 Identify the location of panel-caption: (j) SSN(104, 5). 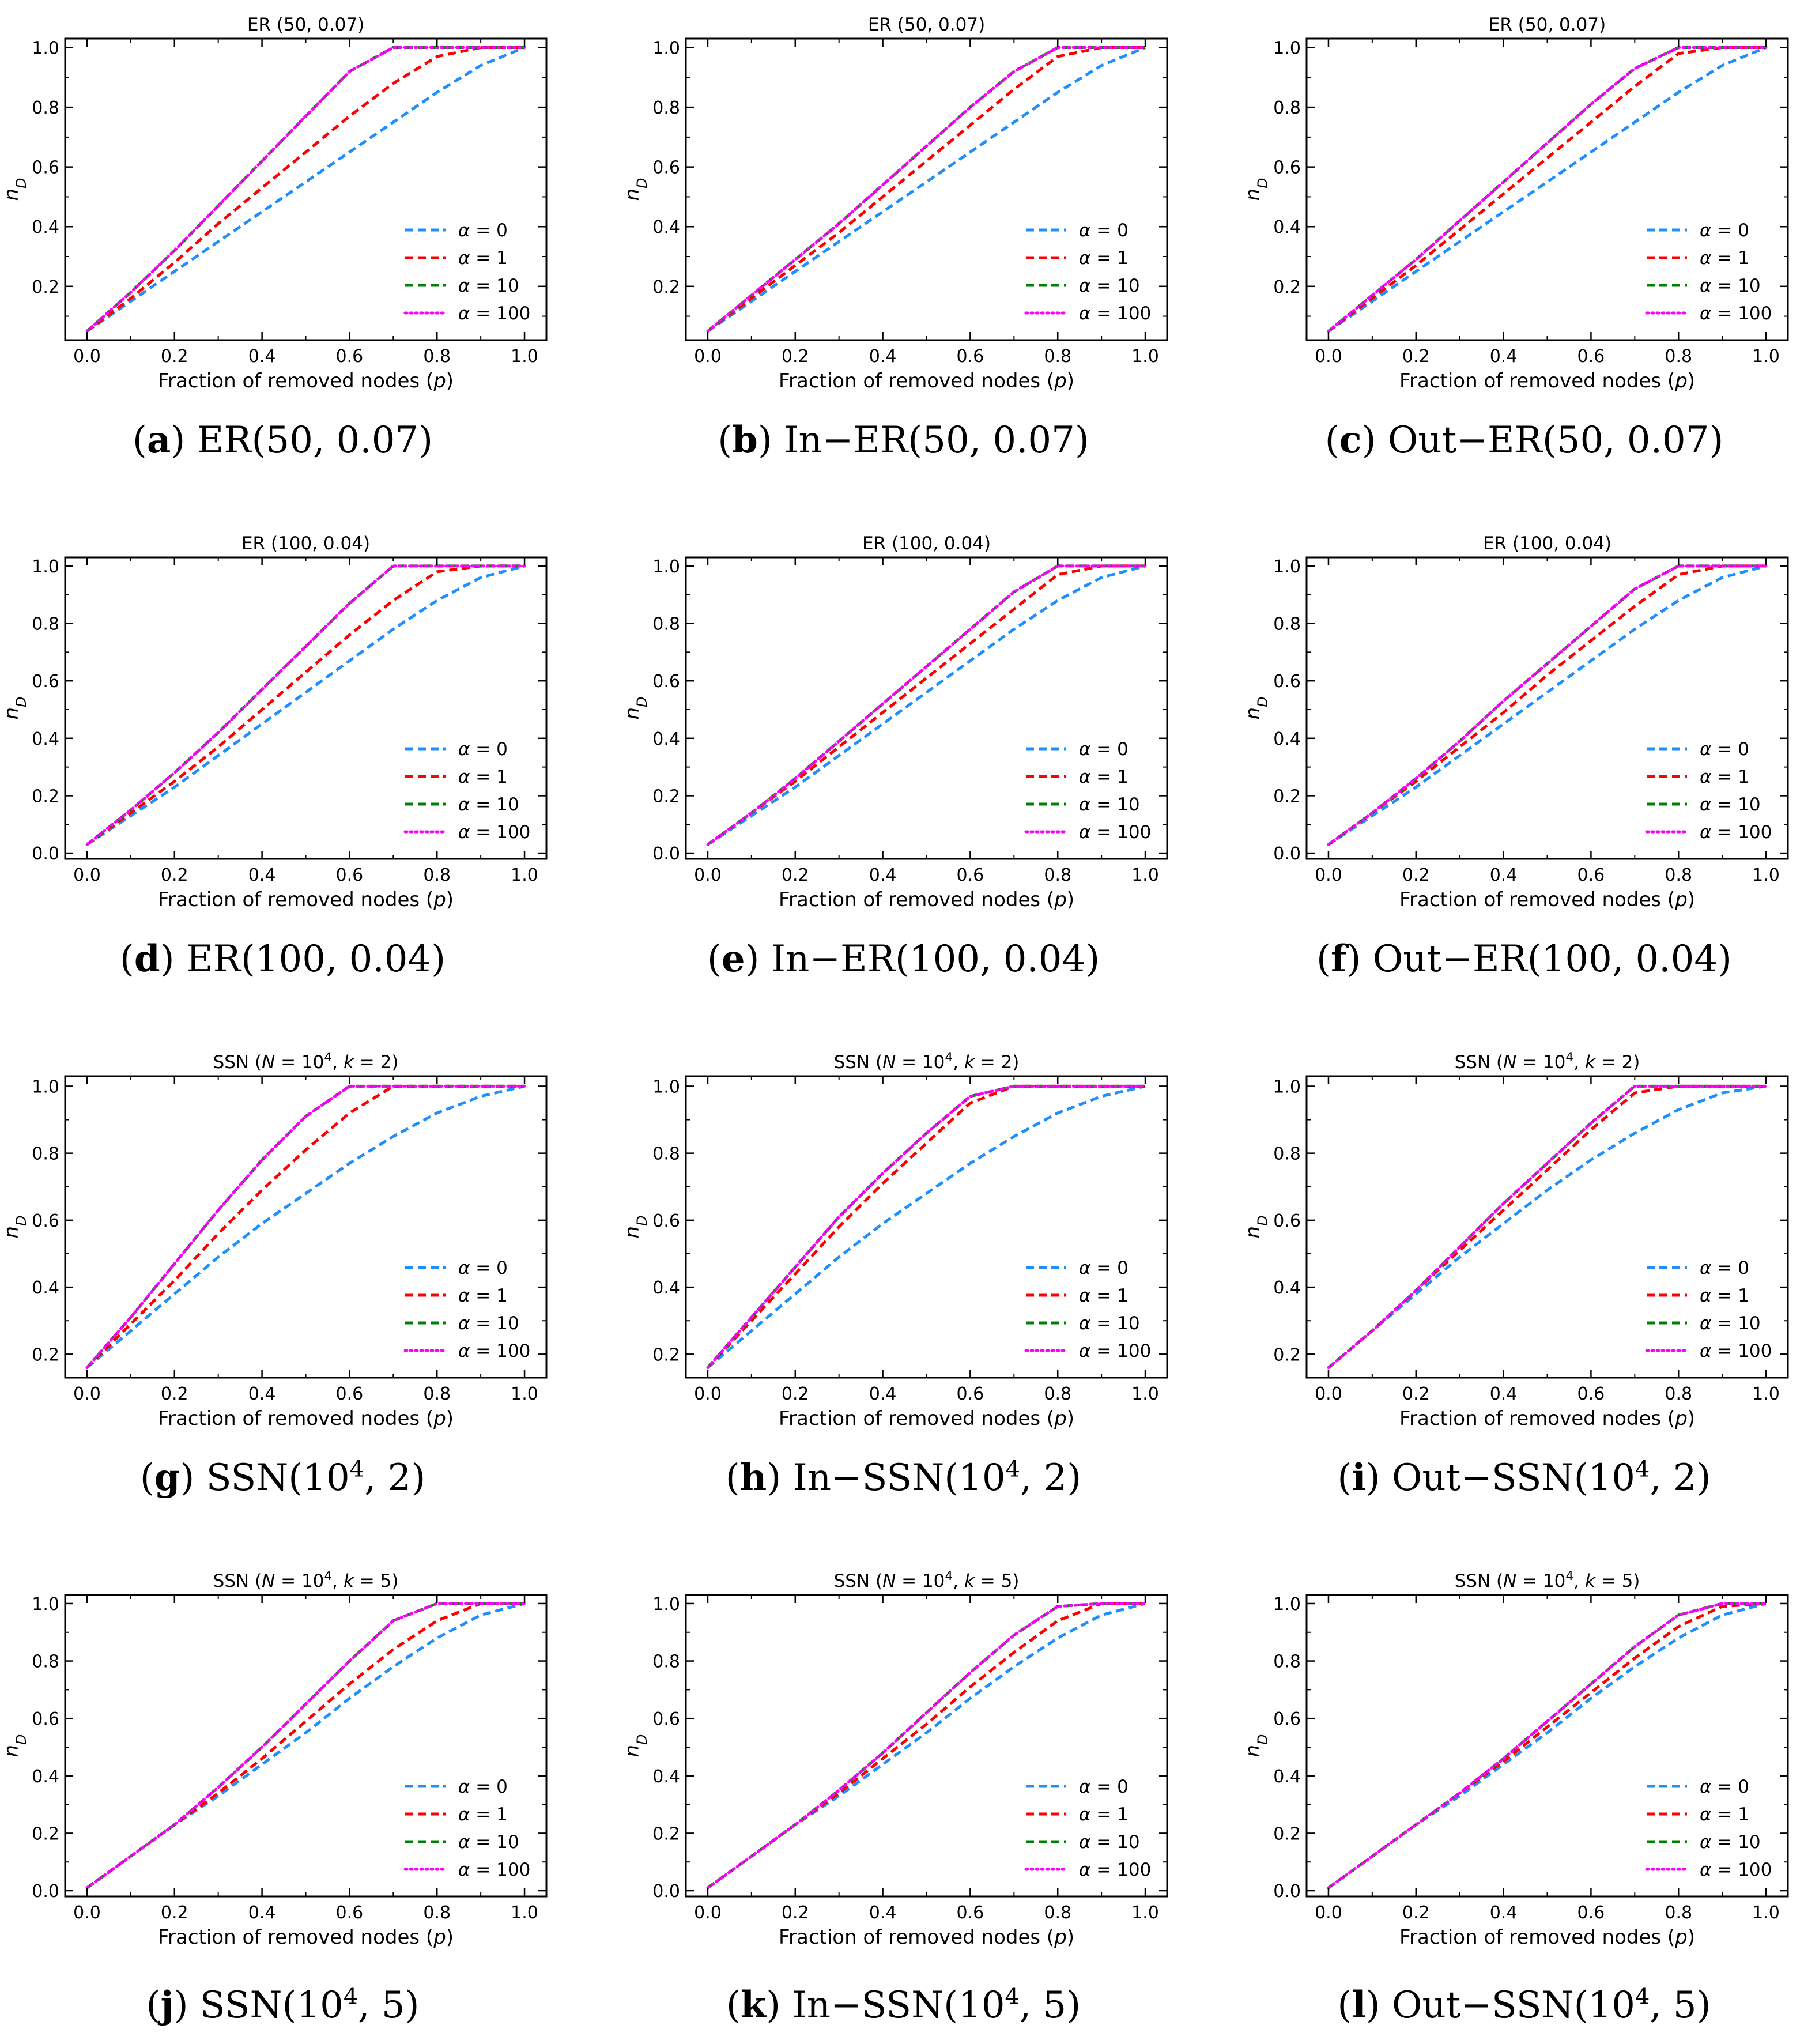
(283, 2005).